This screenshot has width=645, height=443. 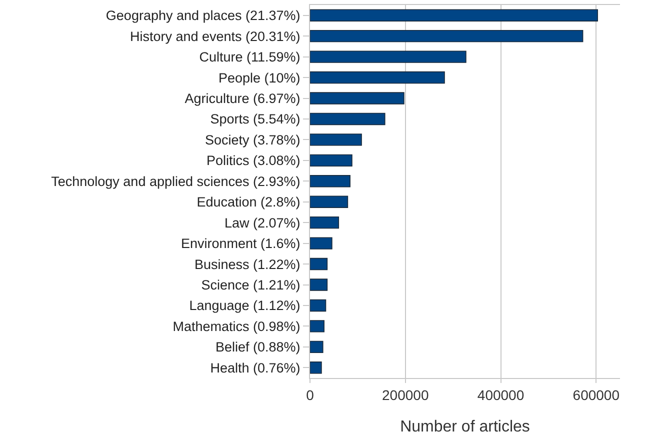 I want to click on y-tick-label: People (10%), so click(x=259, y=78).